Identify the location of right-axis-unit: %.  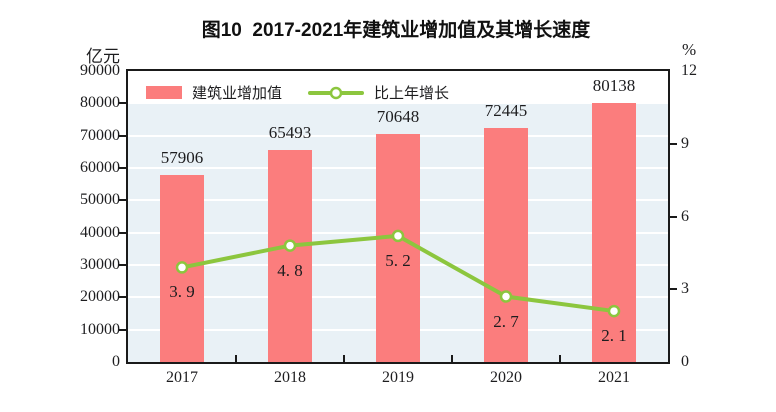
(689, 49).